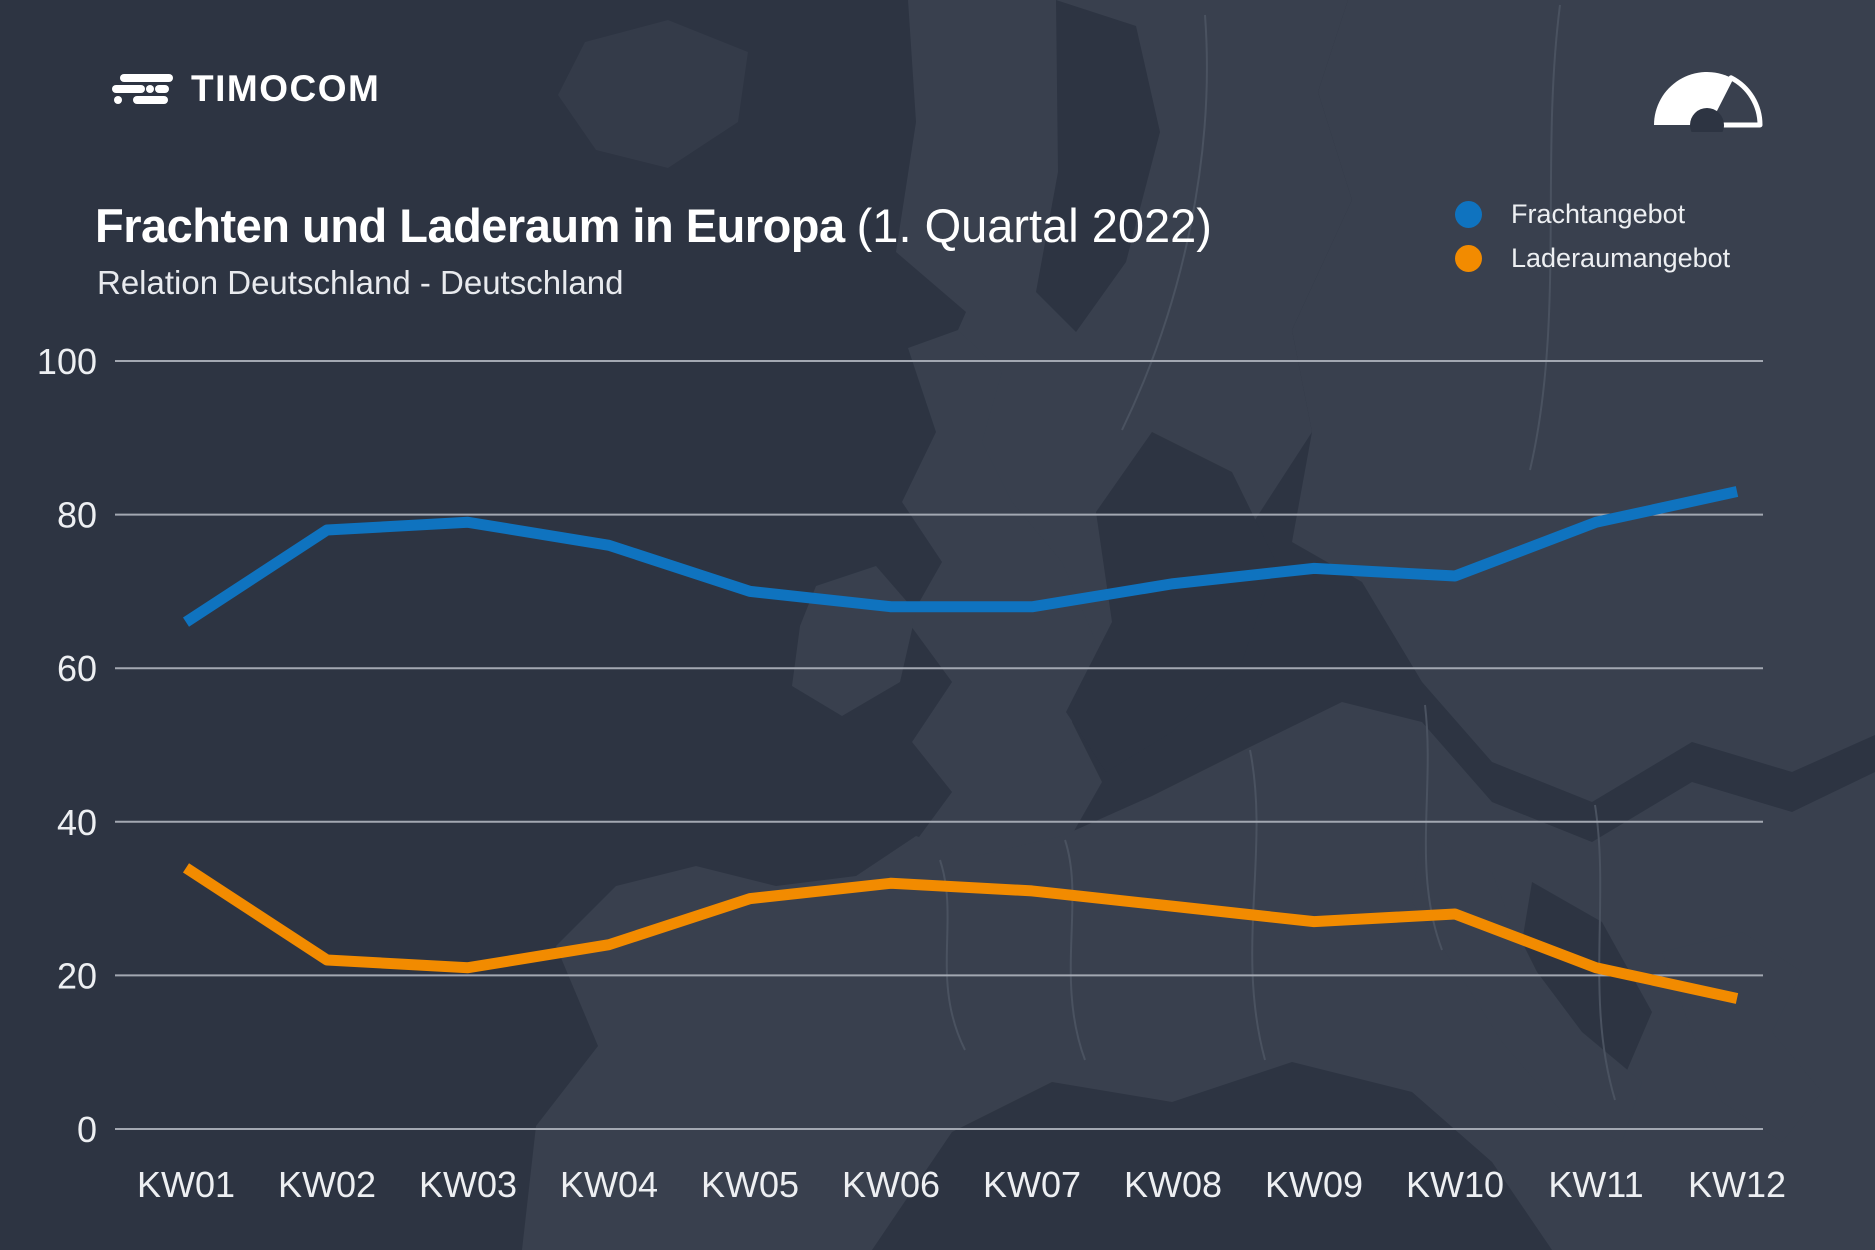 This screenshot has height=1250, width=1875. What do you see at coordinates (327, 1184) in the screenshot?
I see `x-tick-label-KW02: KW02` at bounding box center [327, 1184].